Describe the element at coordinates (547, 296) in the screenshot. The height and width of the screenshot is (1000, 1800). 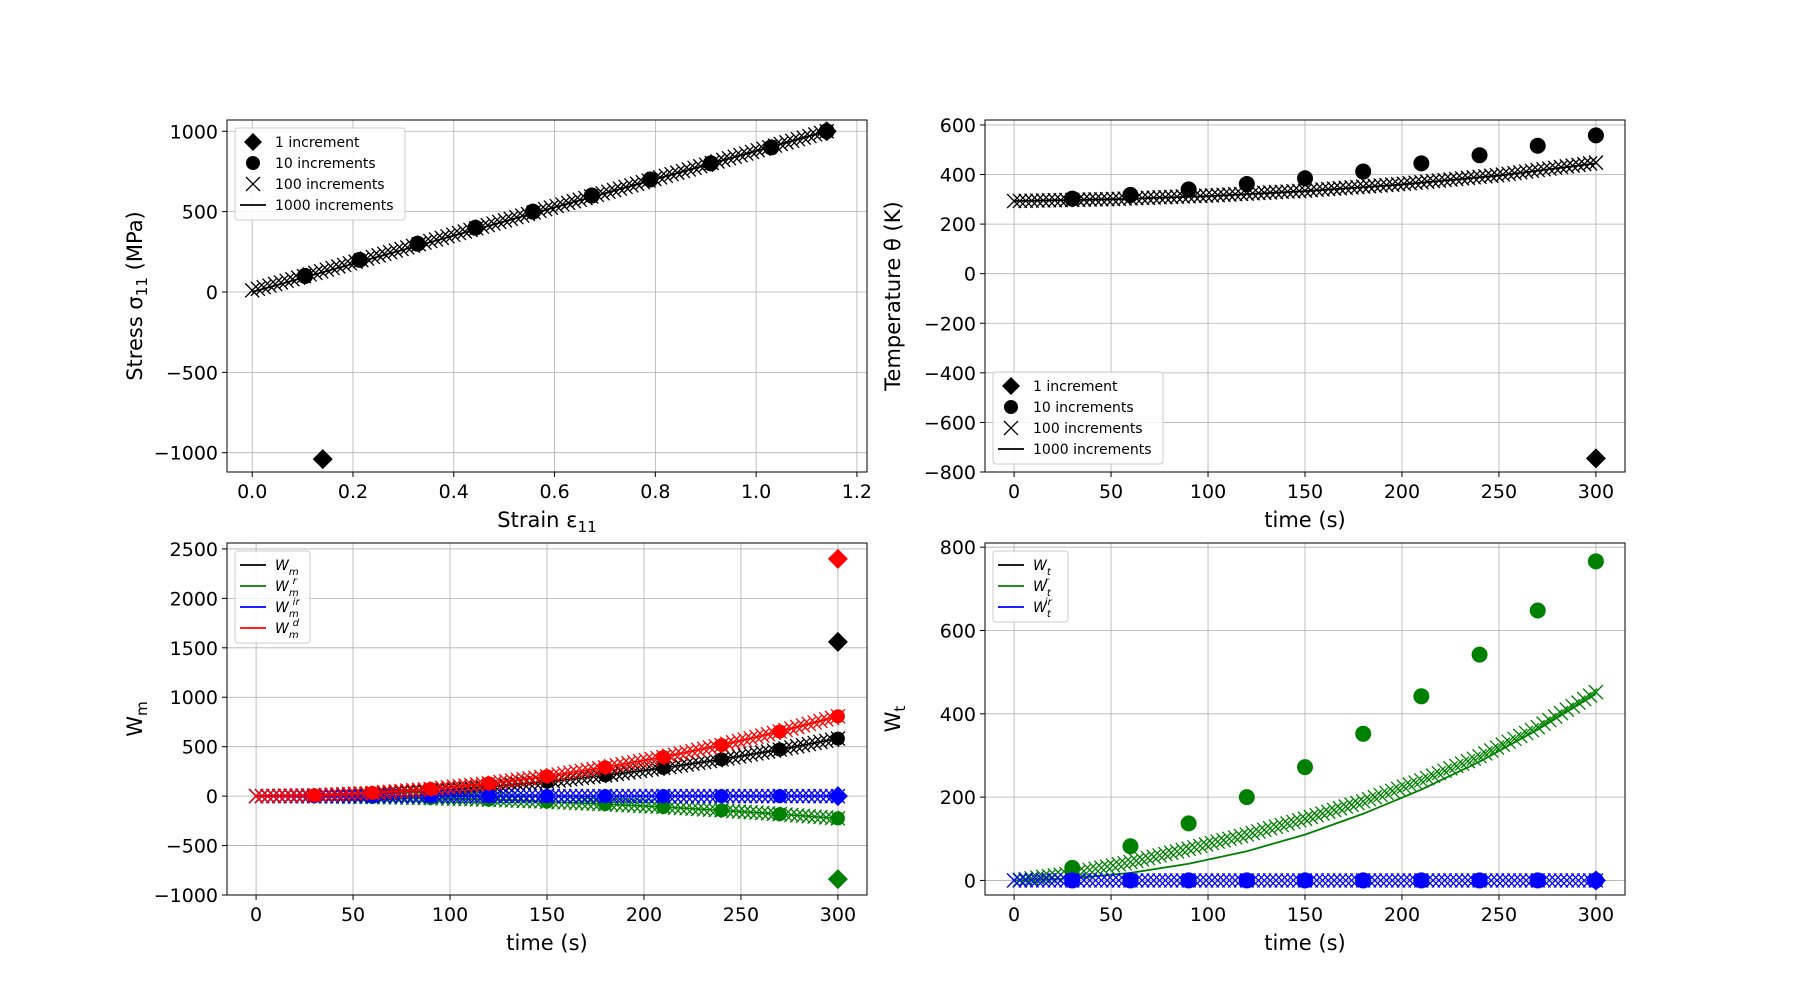
I see `axes-frame` at that location.